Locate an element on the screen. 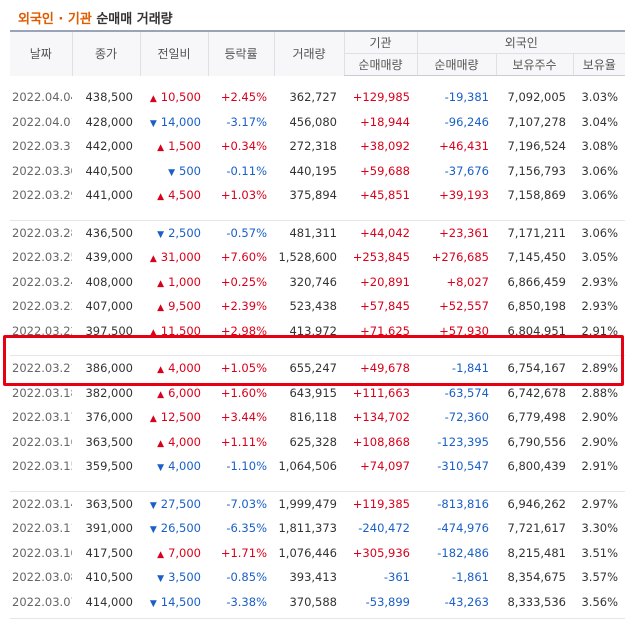 The height and width of the screenshot is (619, 633). cell-institution-net: +129,985 is located at coordinates (381, 97).